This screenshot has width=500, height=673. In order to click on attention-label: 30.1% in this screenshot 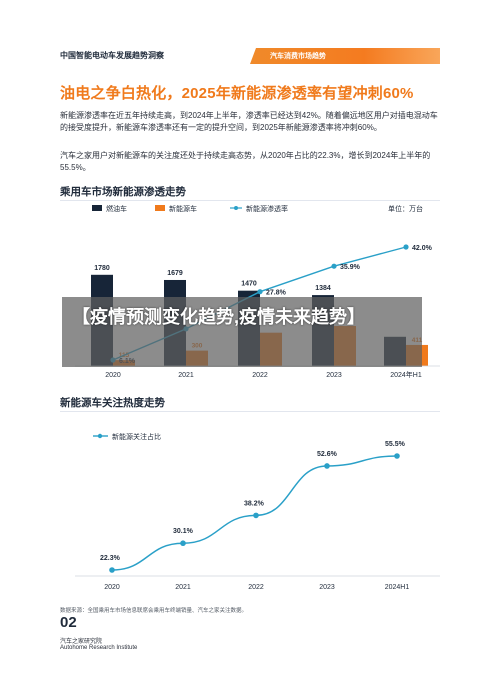, I will do `click(183, 531)`.